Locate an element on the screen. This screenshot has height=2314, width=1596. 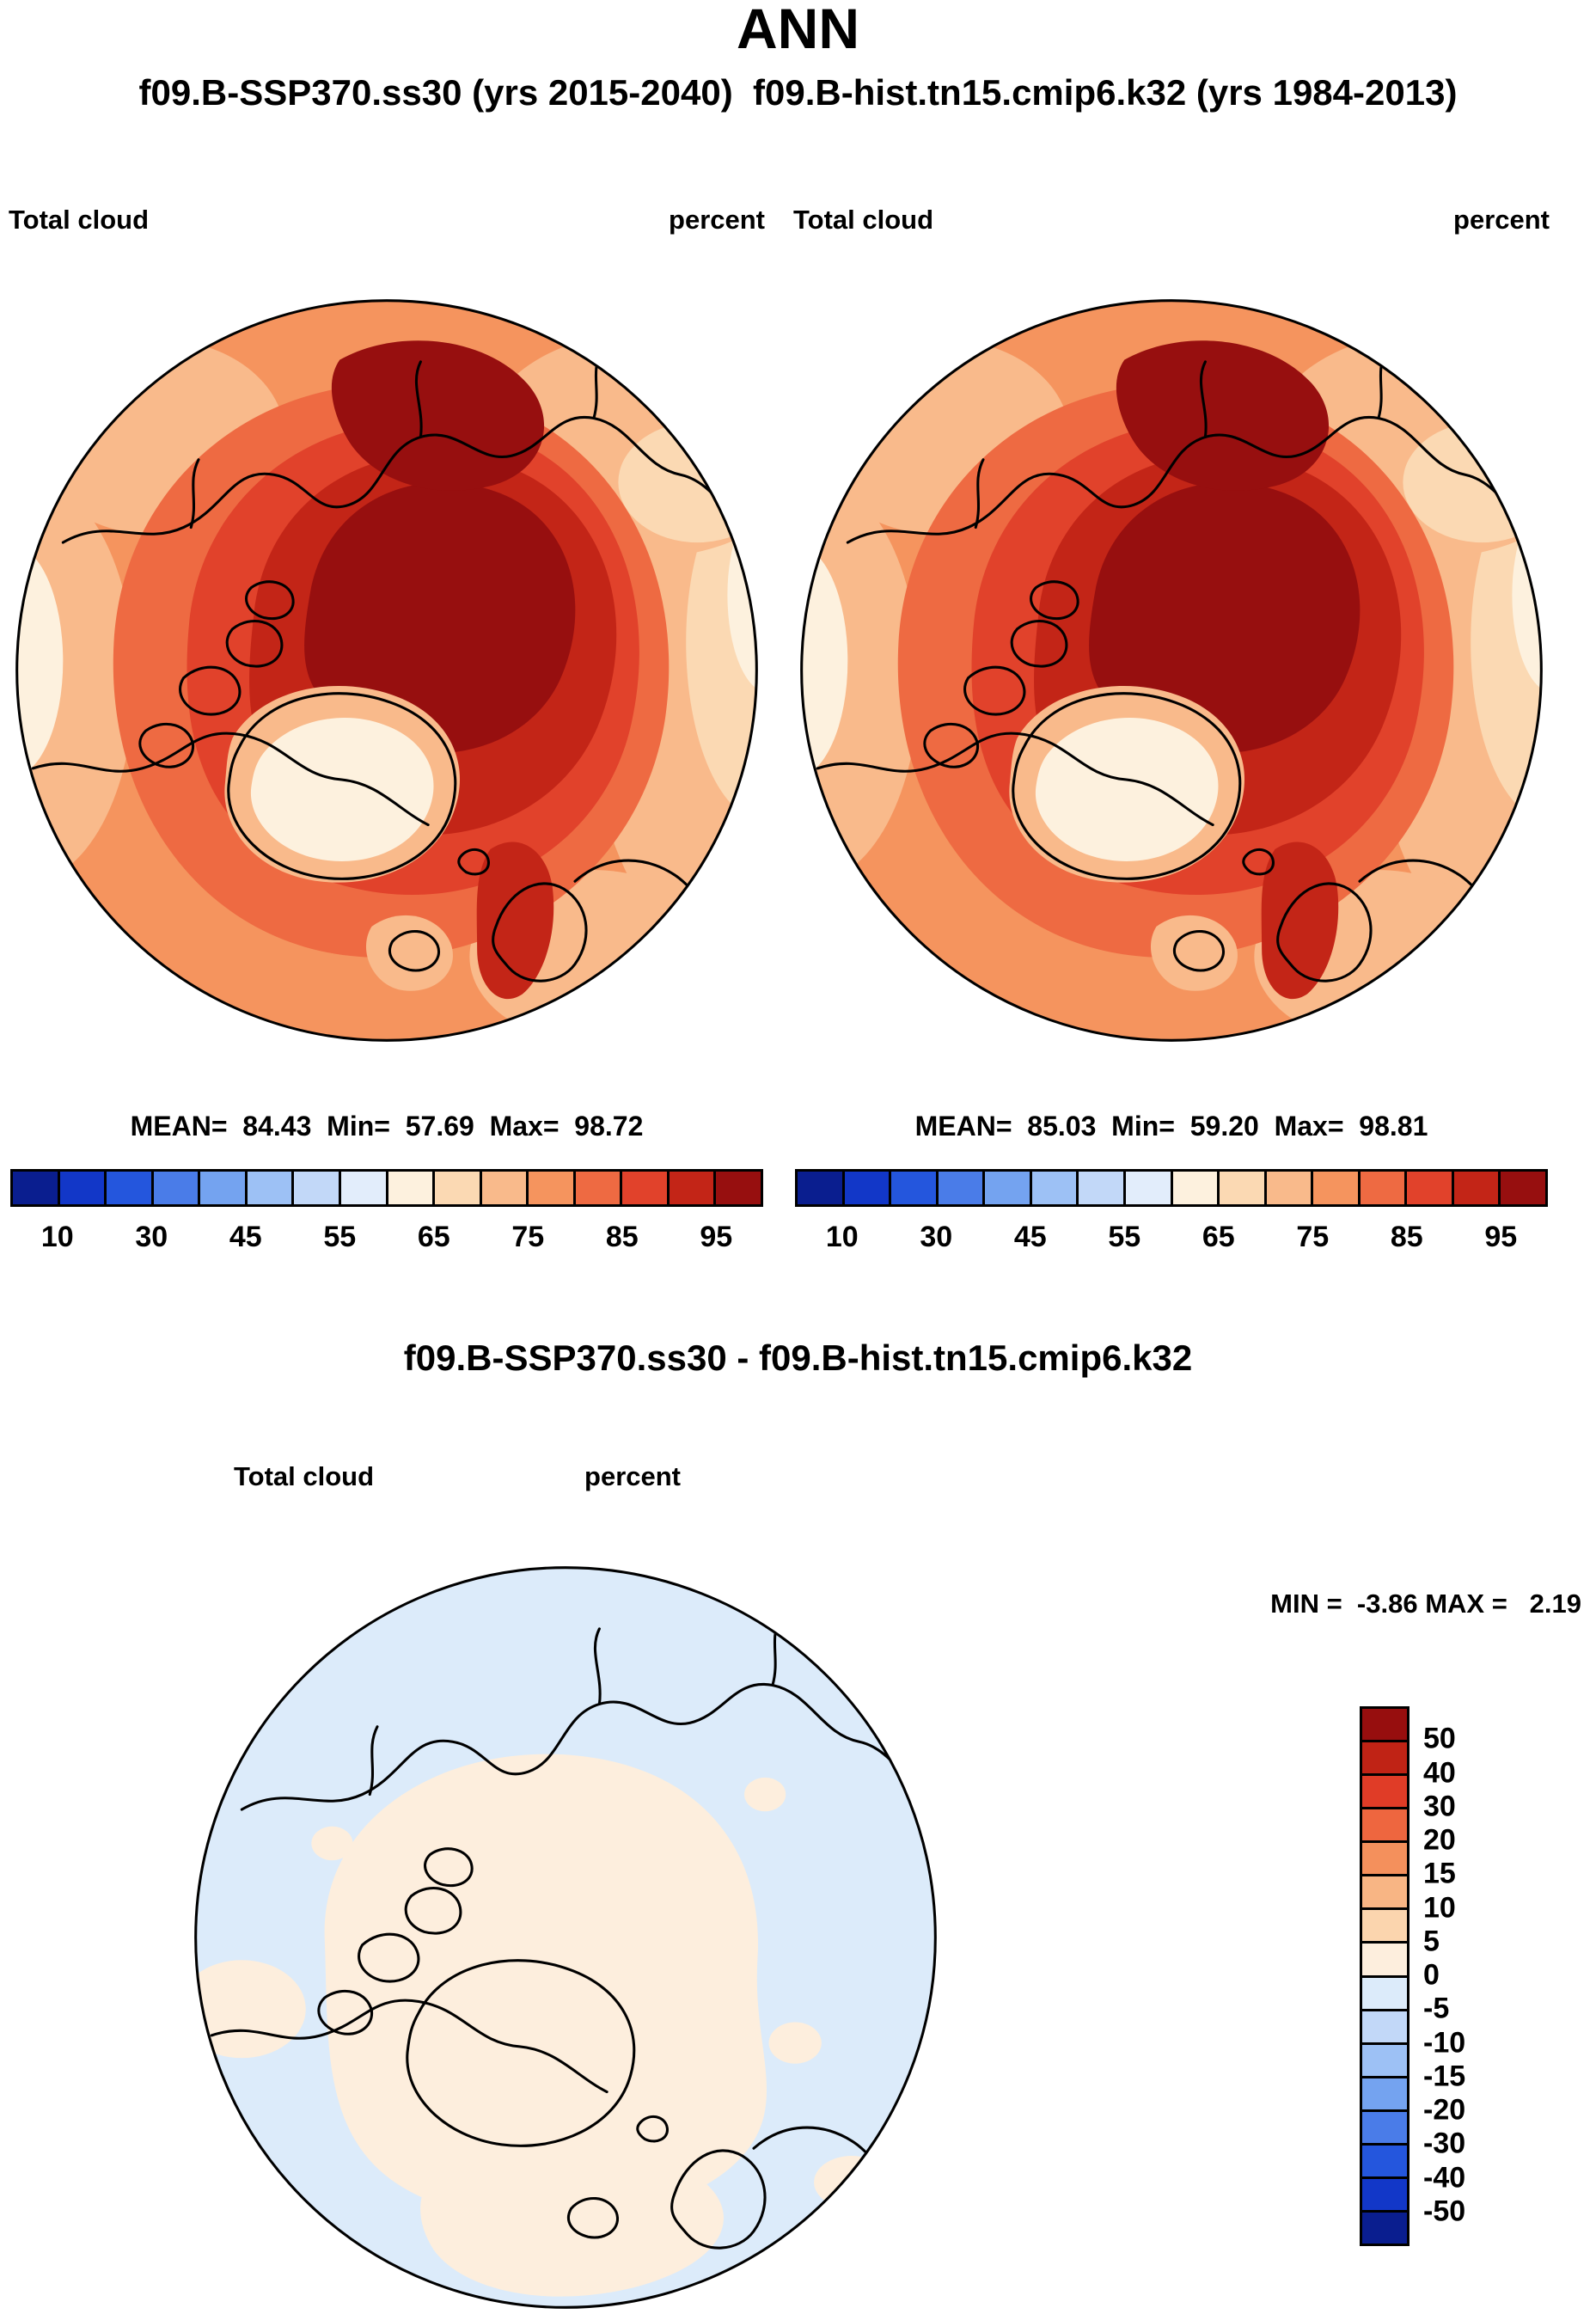
colorbar-difference is located at coordinates (1384, 1976).